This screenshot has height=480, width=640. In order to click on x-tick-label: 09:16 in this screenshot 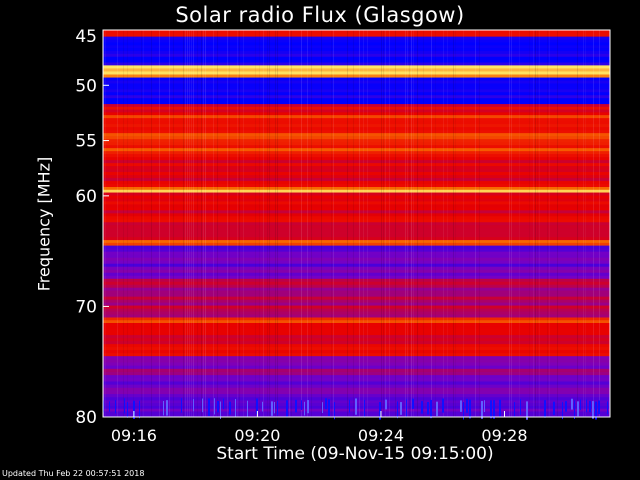, I will do `click(134, 435)`.